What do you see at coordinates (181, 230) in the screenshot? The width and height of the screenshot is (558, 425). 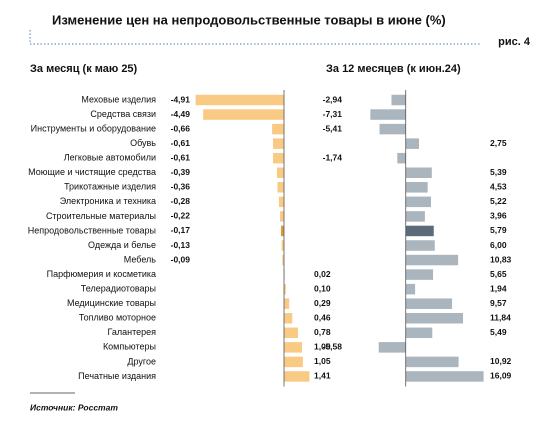 I see `value-label: -0,17` at bounding box center [181, 230].